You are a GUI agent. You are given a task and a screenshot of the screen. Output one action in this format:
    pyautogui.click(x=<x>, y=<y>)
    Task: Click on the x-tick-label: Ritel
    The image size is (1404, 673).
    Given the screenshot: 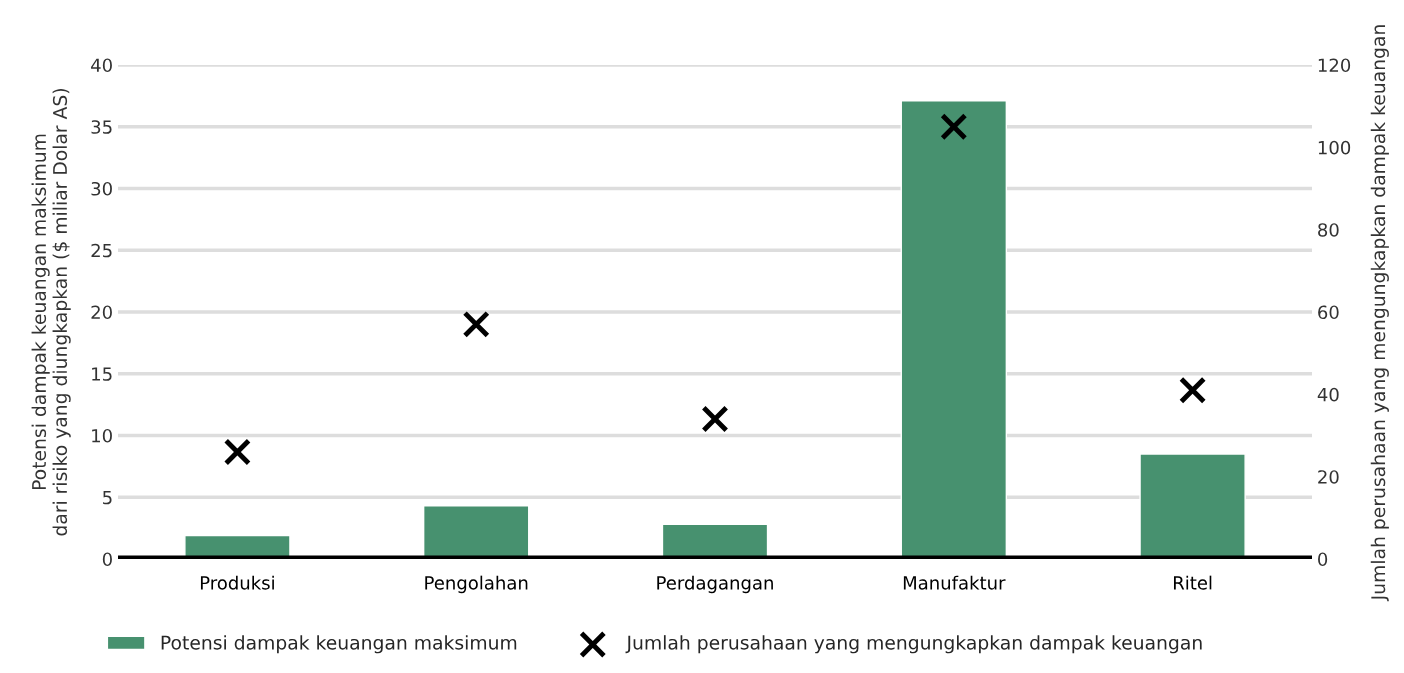 What is the action you would take?
    pyautogui.click(x=1192, y=582)
    